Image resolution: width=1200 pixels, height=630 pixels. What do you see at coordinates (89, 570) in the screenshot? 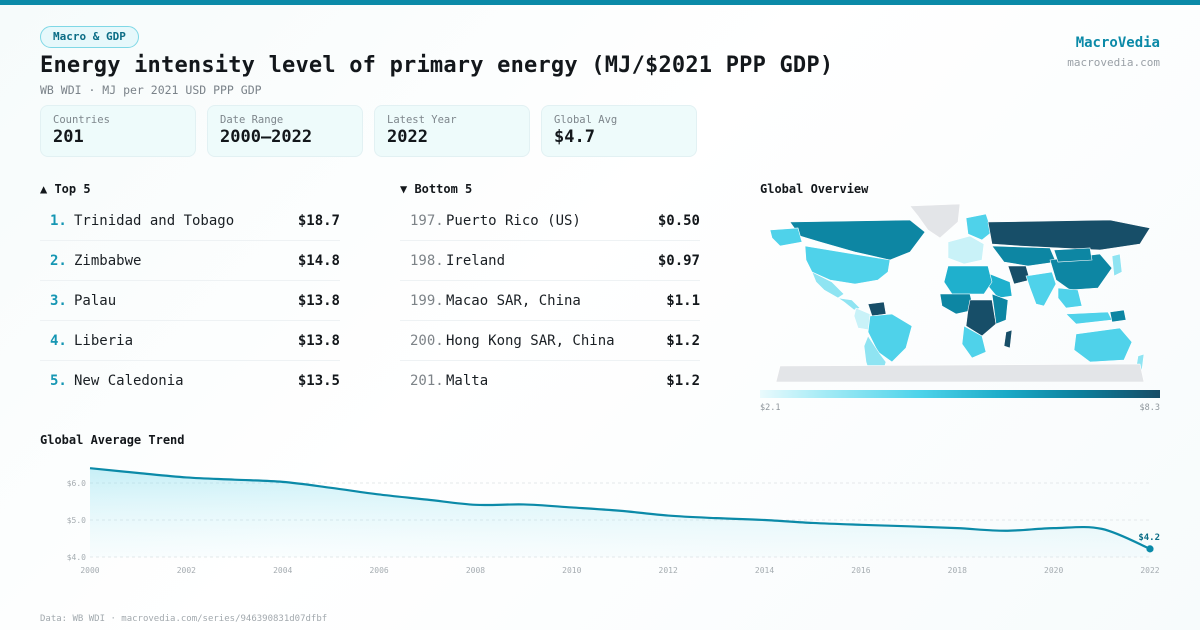
I see `x-tick-label: 2000` at bounding box center [89, 570].